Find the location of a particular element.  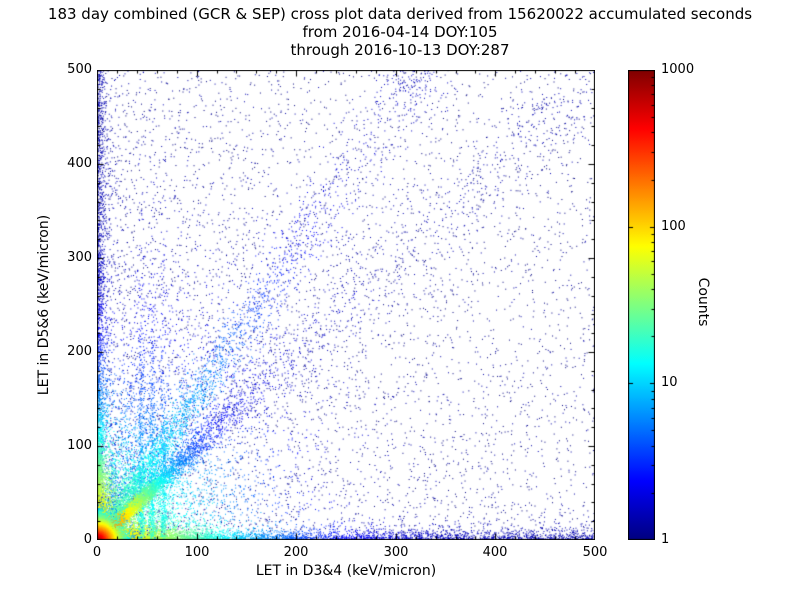

y-tick-label: 0 is located at coordinates (87, 539).